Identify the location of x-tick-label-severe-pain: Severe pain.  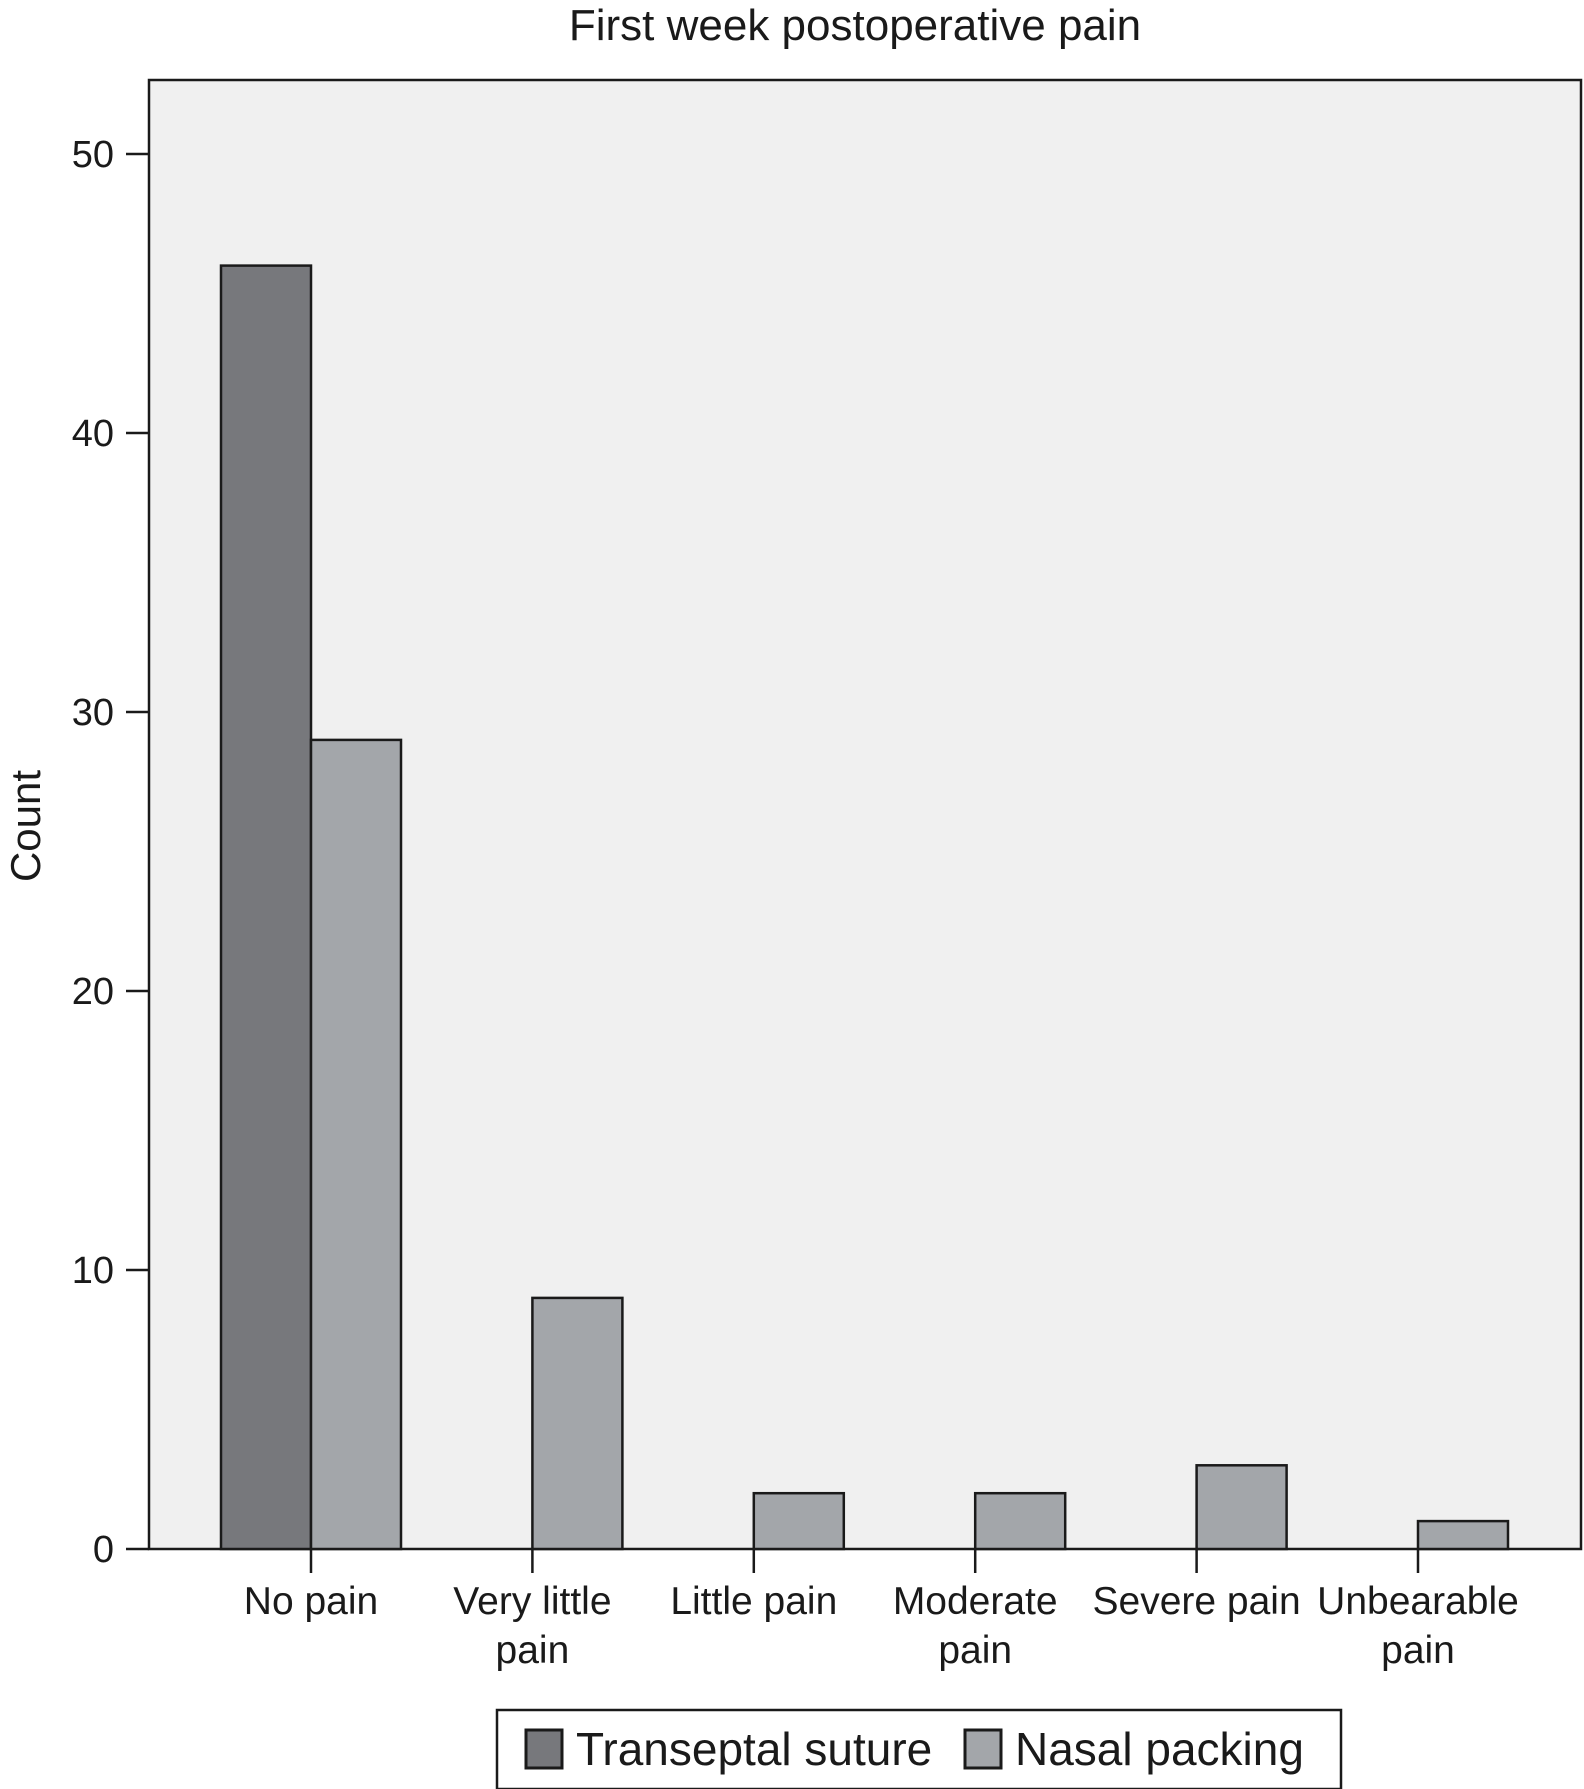
(1197, 1601).